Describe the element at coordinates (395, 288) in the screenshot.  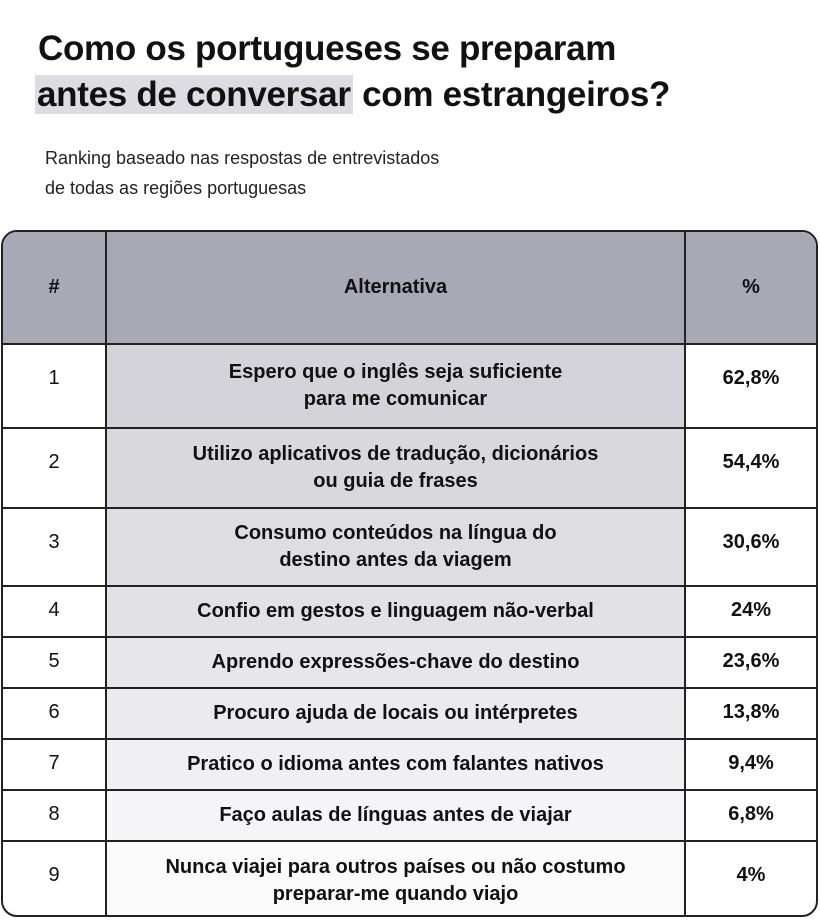
I see `header-alternative: Alternativa` at that location.